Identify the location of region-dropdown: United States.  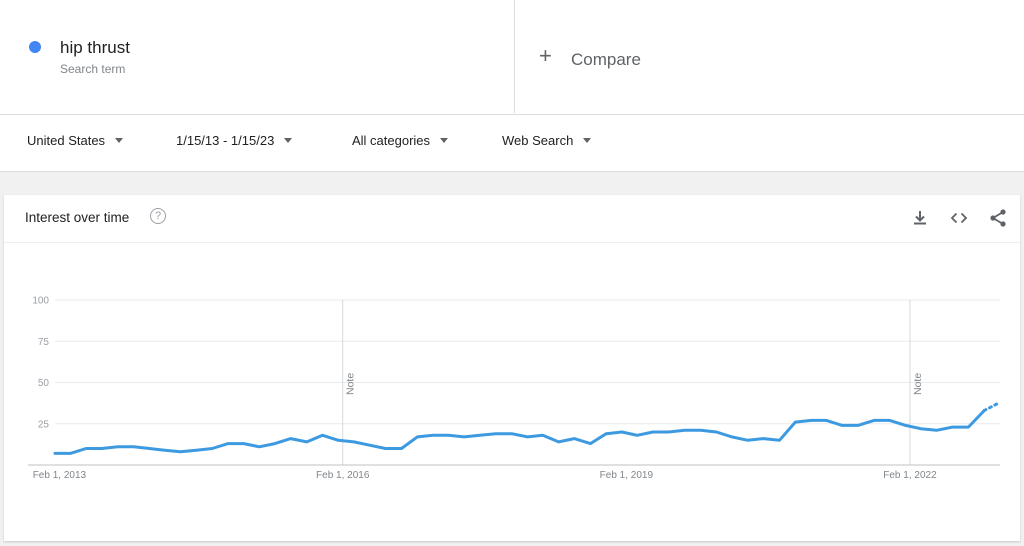
(75, 143).